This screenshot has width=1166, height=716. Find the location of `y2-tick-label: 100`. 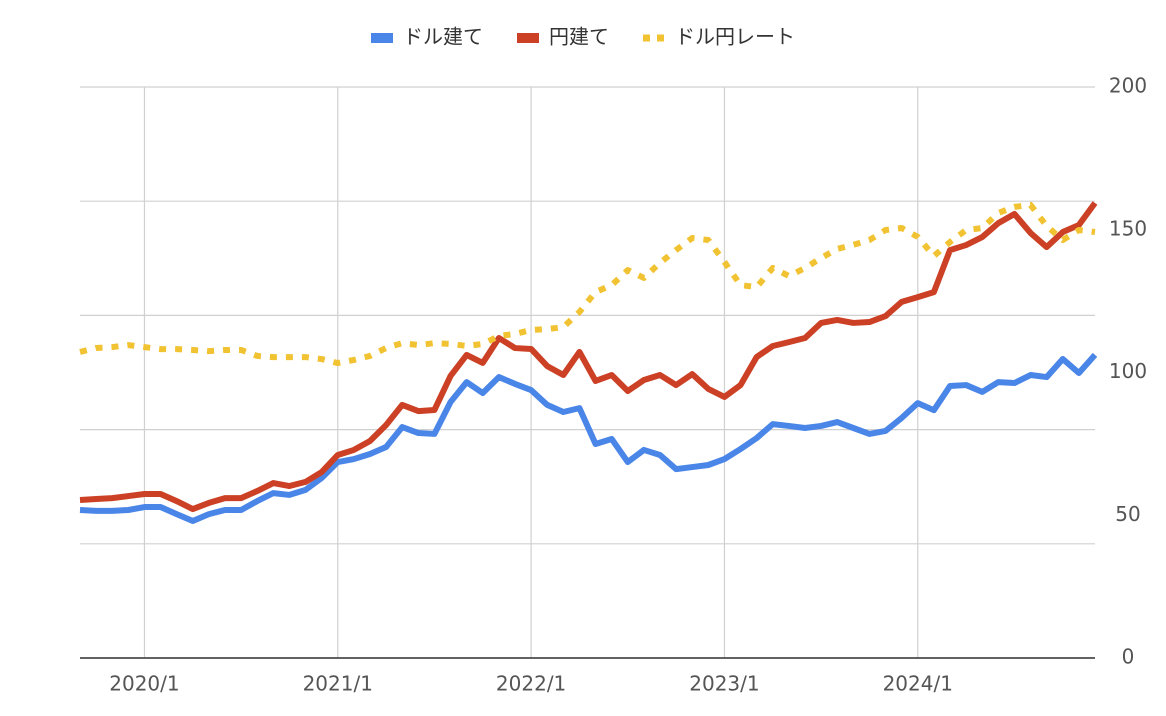

y2-tick-label: 100 is located at coordinates (1128, 371).